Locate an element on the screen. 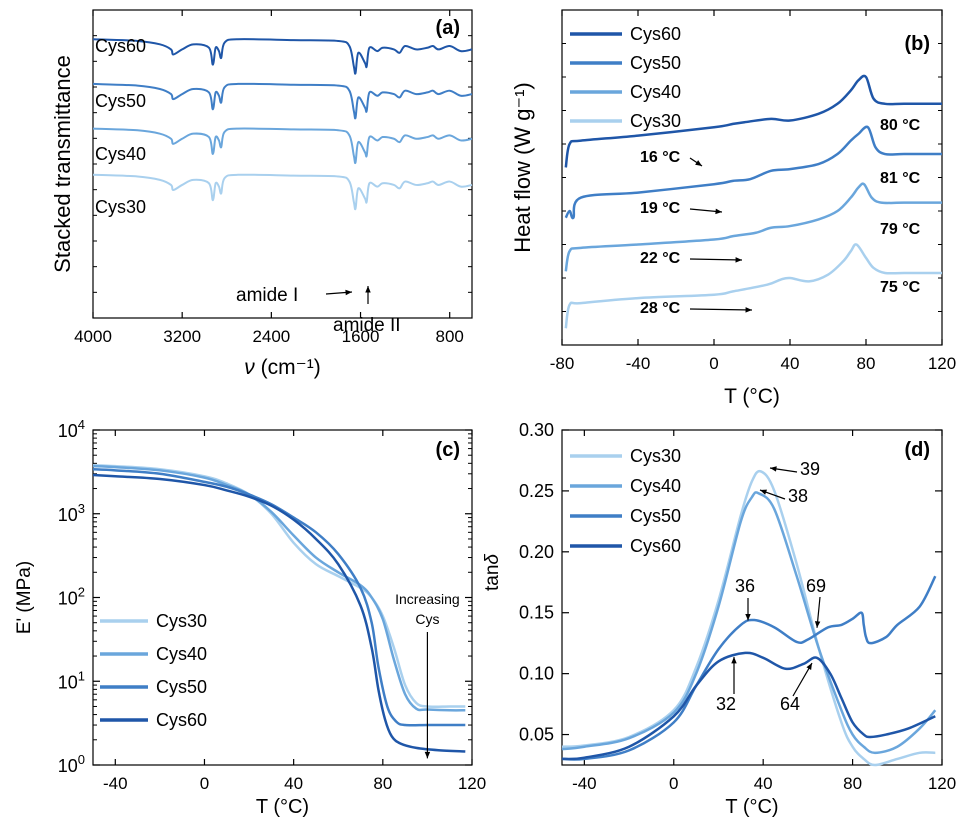  panel-d-ytick-label: 0.20 is located at coordinates (536, 552).